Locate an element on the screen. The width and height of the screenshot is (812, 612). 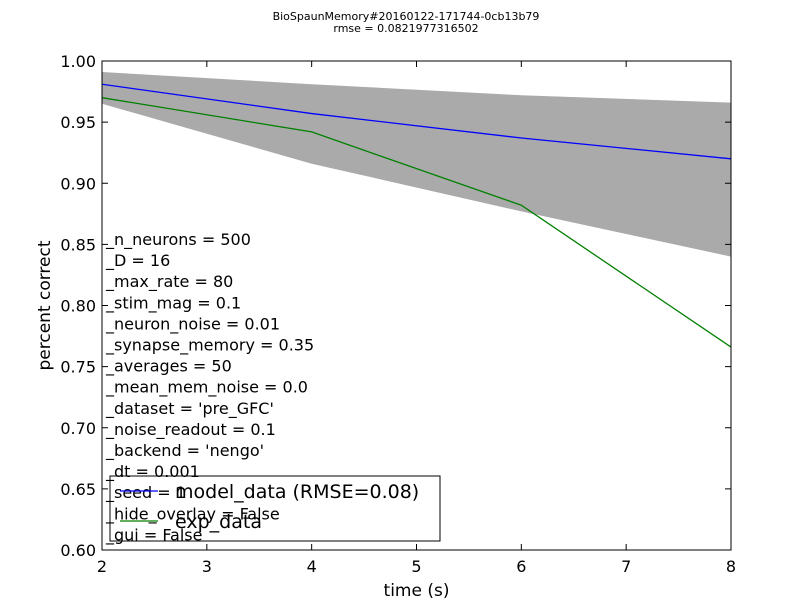
y-tick-label: 0.80 is located at coordinates (78, 306).